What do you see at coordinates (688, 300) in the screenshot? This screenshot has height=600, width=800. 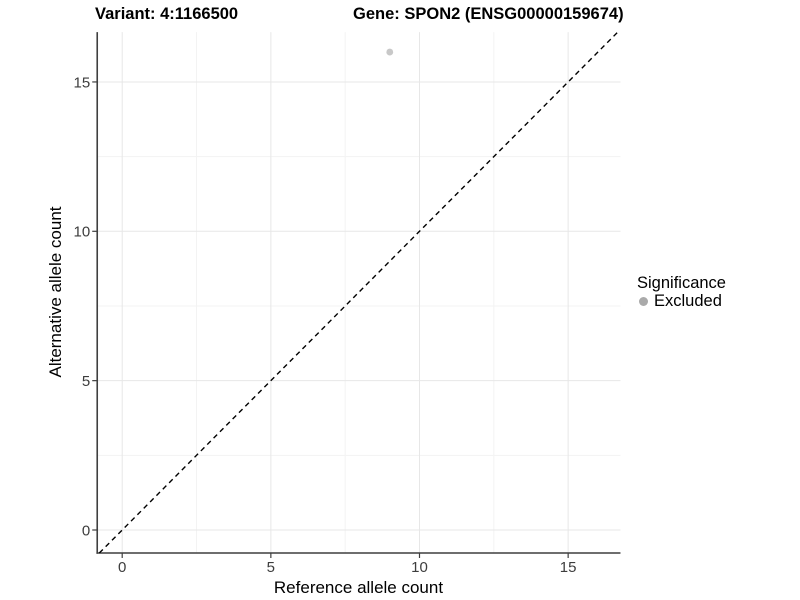 I see `legend-entry-label: Excluded` at bounding box center [688, 300].